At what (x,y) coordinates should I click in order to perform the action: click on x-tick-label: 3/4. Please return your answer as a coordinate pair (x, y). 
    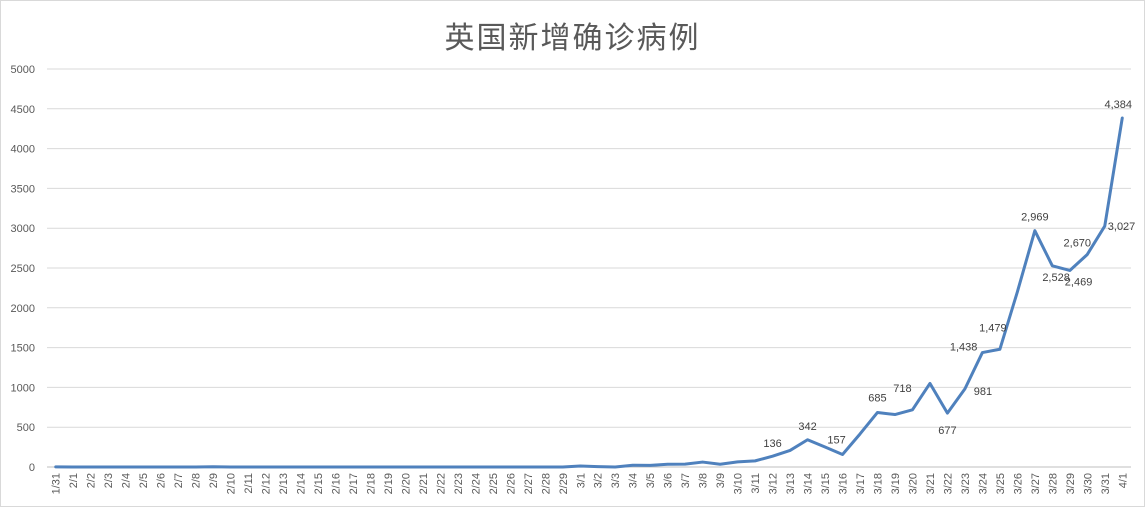
    Looking at the image, I should click on (634, 480).